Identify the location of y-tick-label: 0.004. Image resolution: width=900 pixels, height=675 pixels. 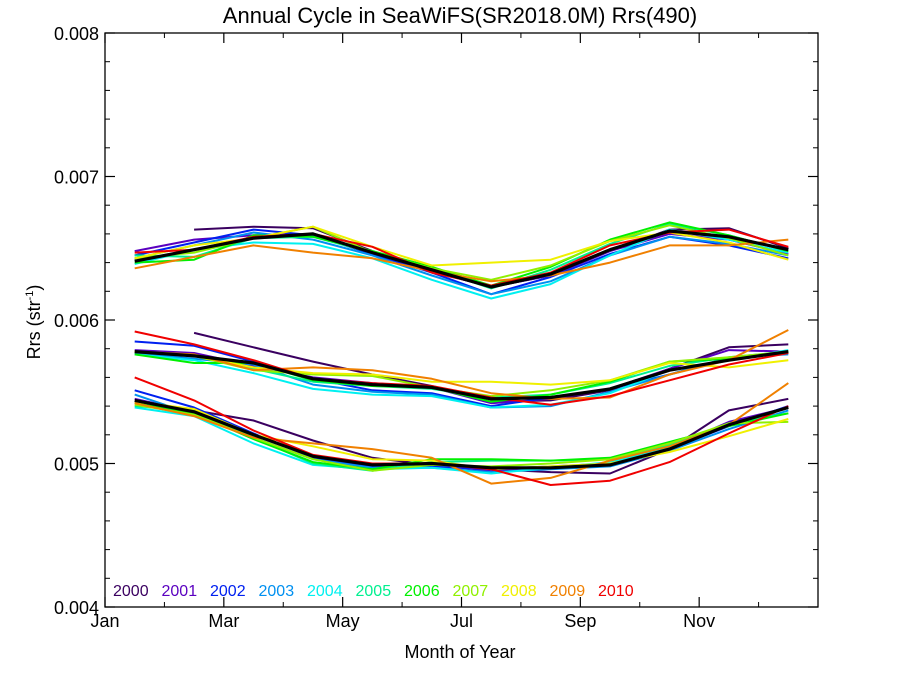
(76, 608).